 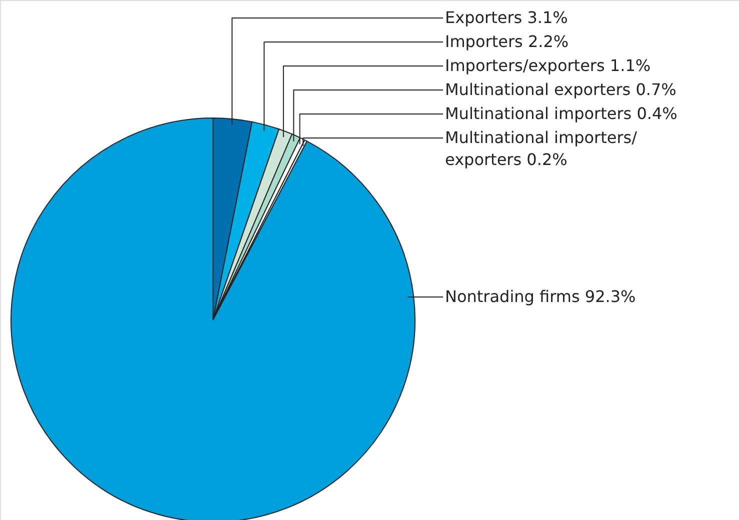 What do you see at coordinates (506, 17) in the screenshot?
I see `slice-label: Exporters 3.1%` at bounding box center [506, 17].